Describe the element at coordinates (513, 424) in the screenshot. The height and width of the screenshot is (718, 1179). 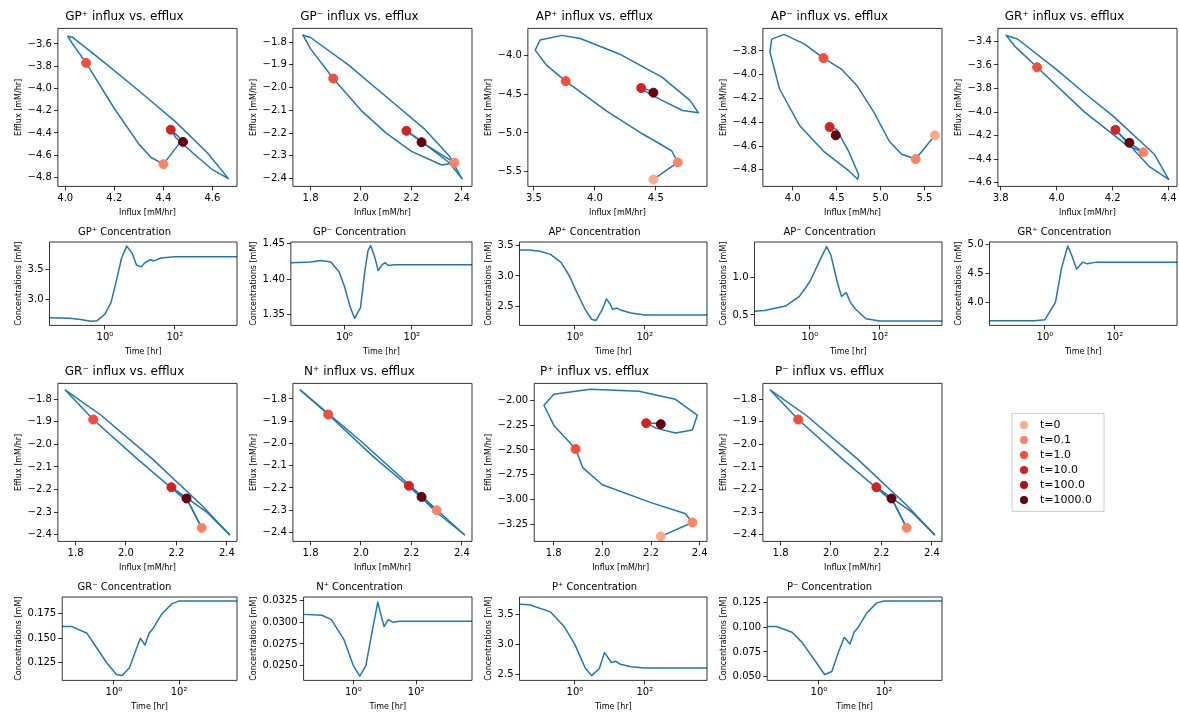
I see `y-tick-label: −2.25` at that location.